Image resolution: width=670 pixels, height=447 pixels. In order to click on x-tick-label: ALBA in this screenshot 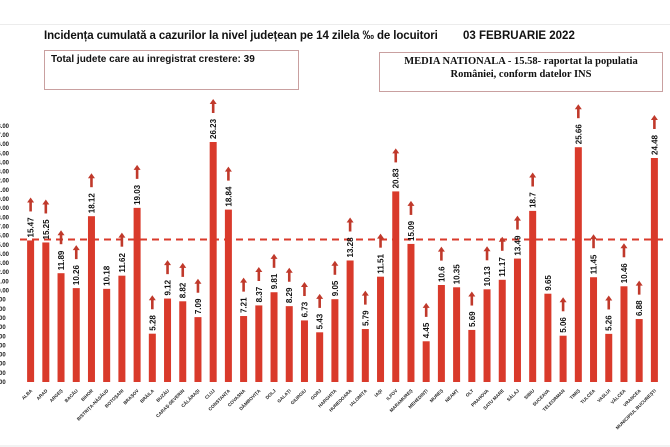, I will do `click(27, 394)`.